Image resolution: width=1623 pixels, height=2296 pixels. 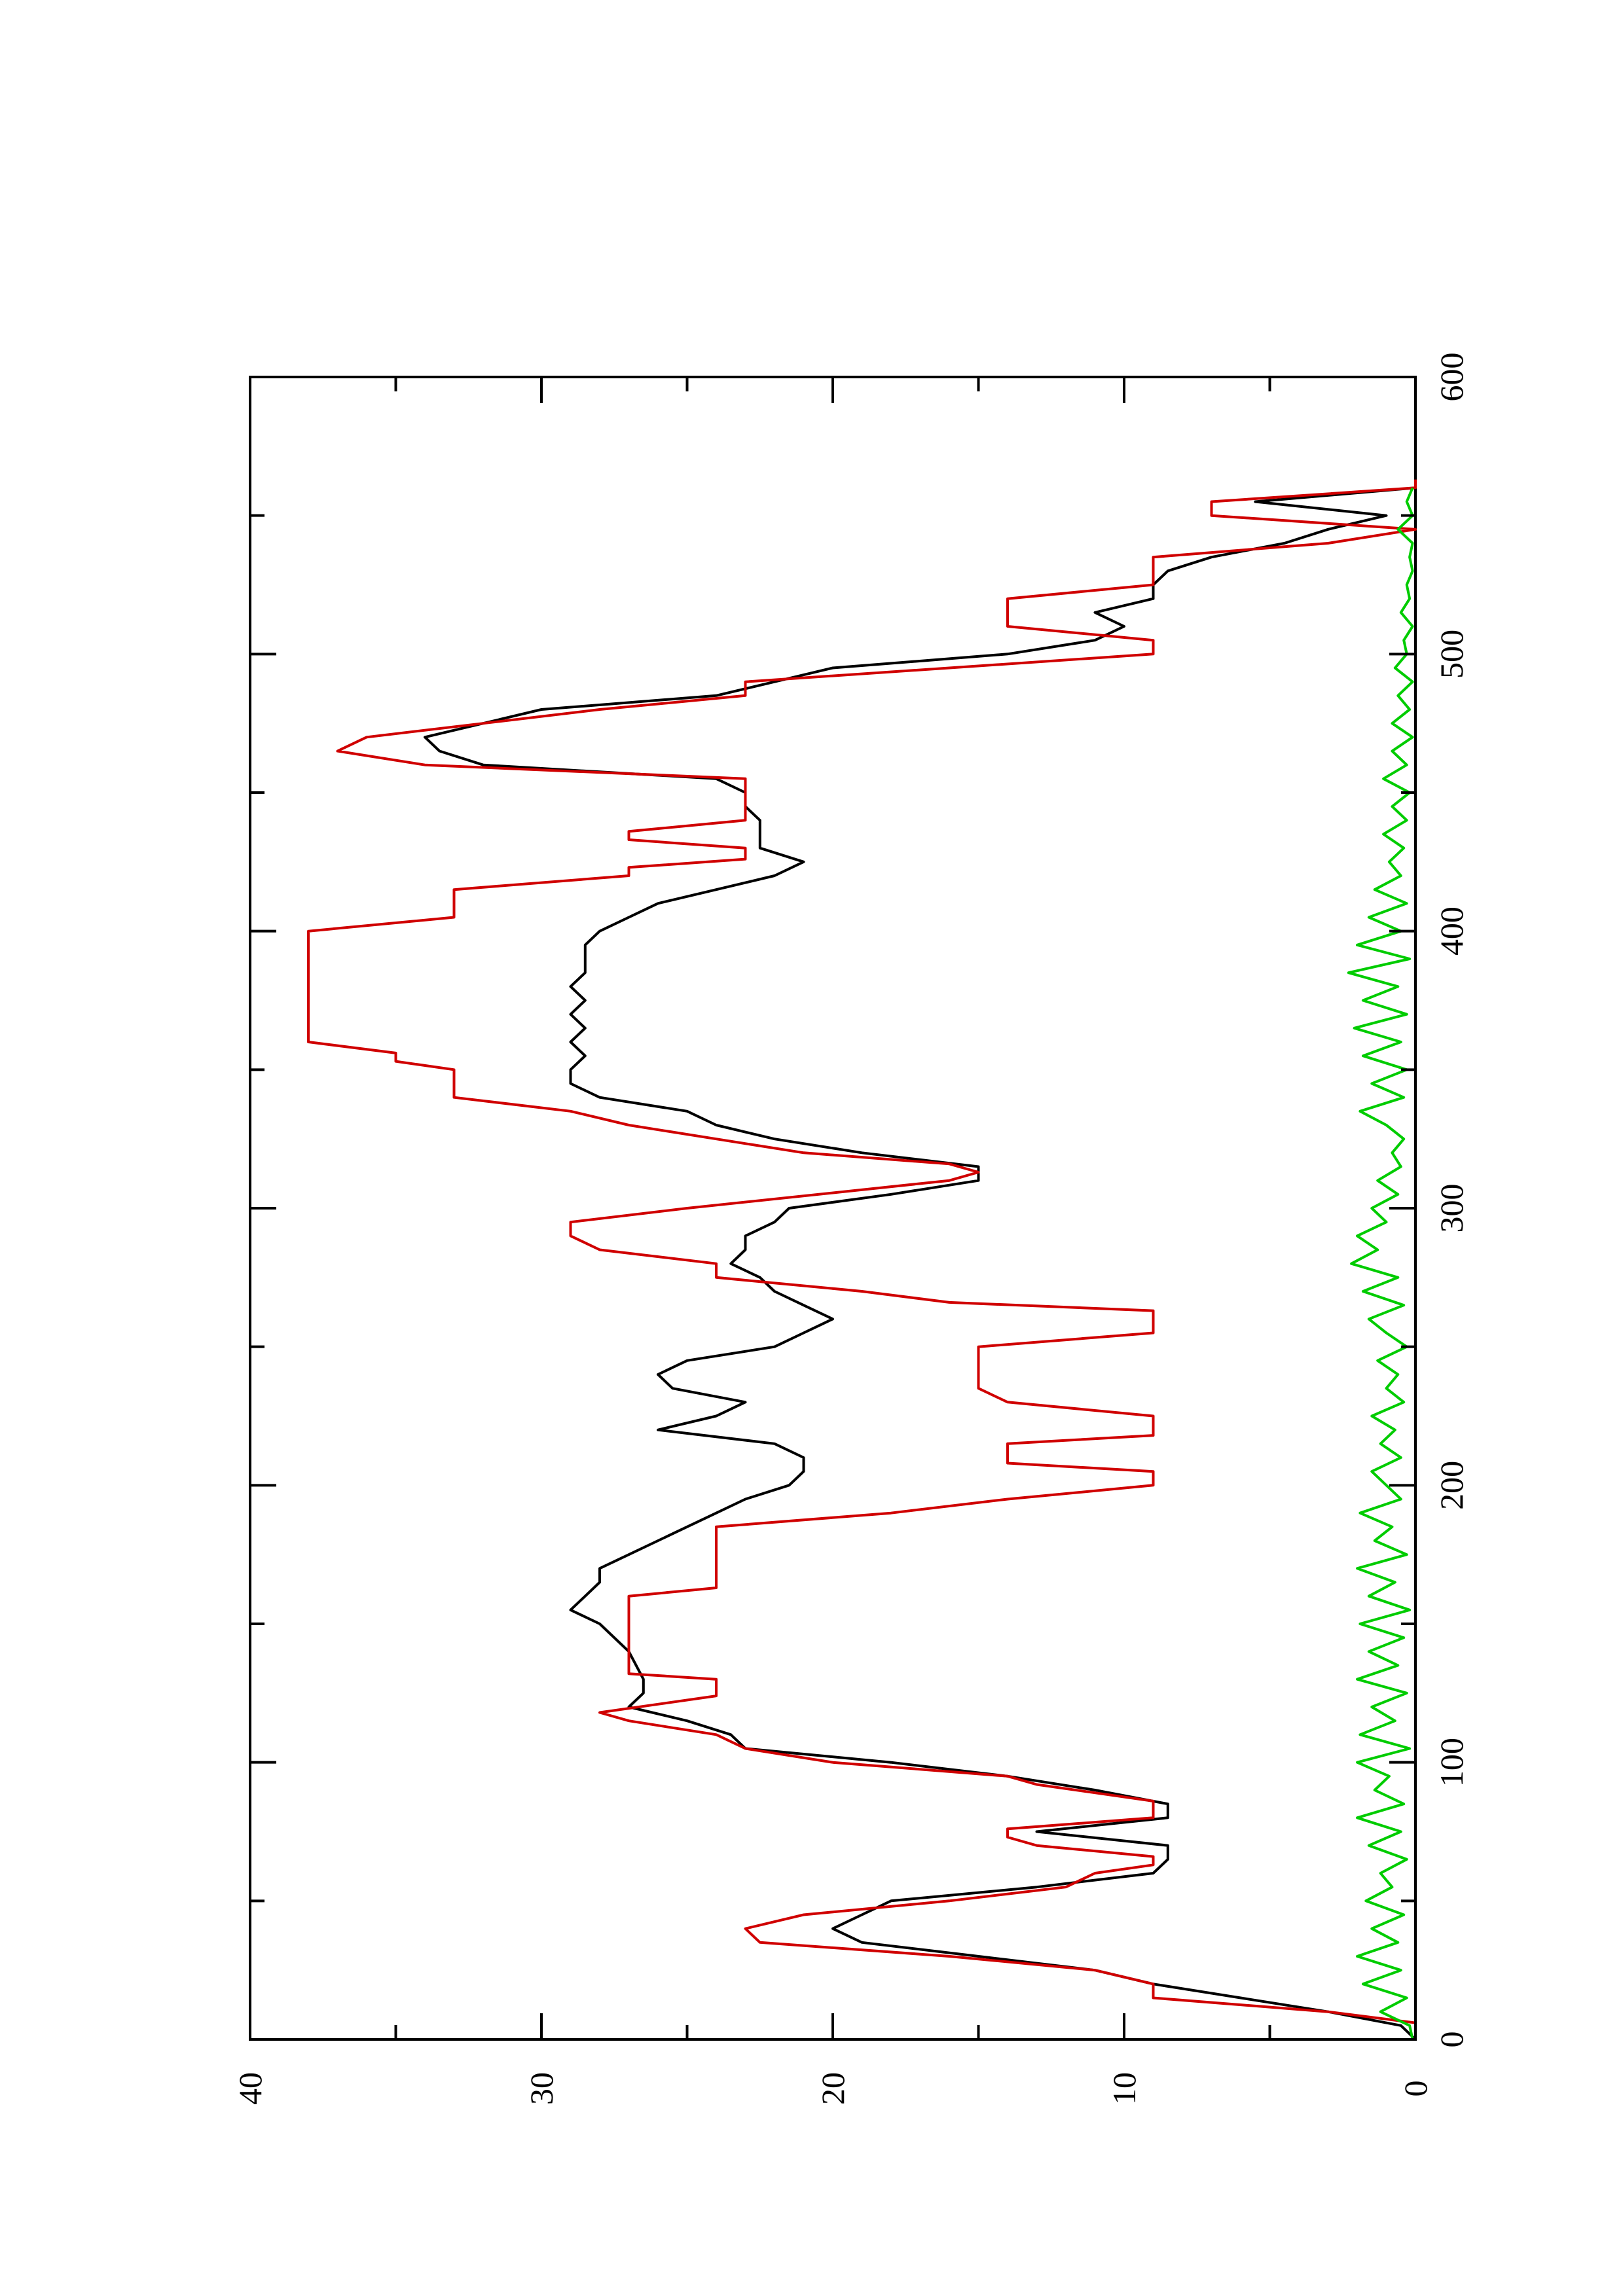 What do you see at coordinates (1451, 931) in the screenshot?
I see `x-tick-label: 400` at bounding box center [1451, 931].